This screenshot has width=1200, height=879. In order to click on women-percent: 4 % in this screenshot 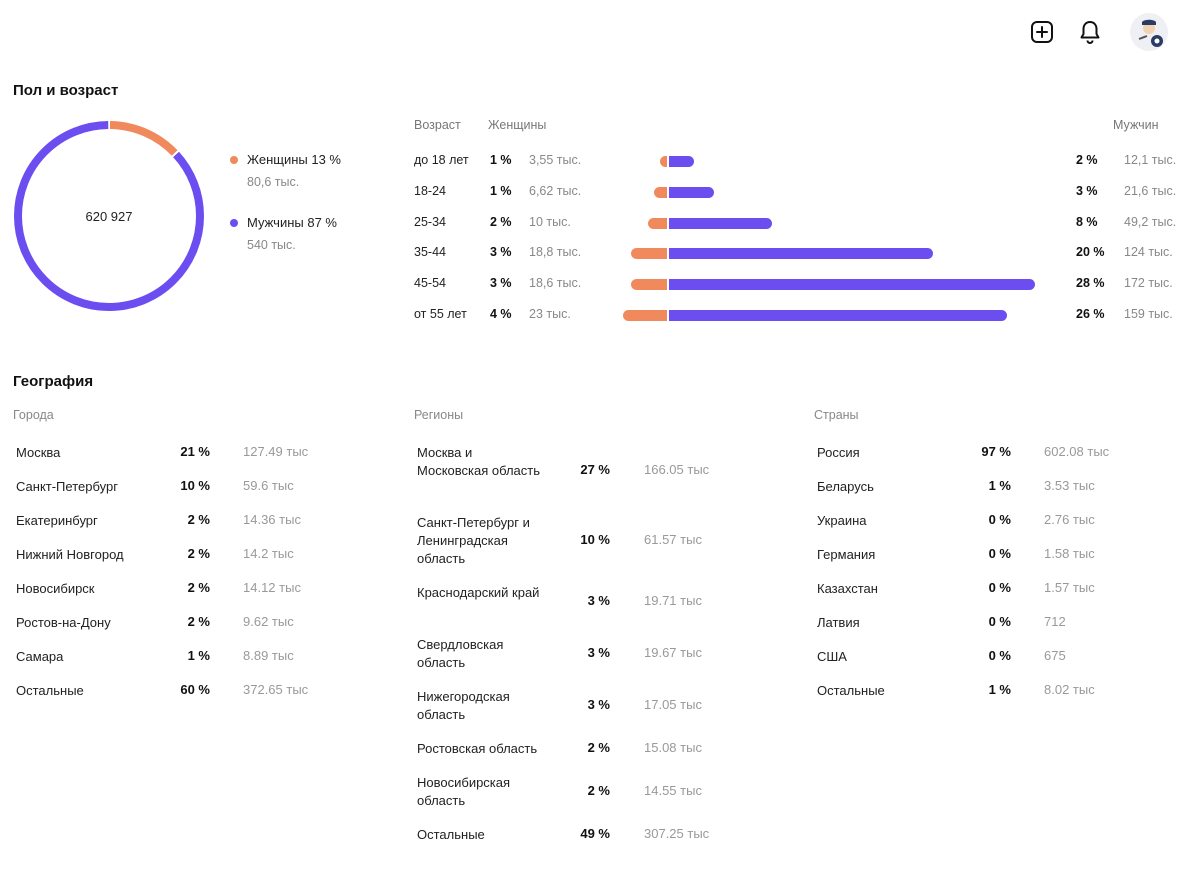, I will do `click(501, 314)`.